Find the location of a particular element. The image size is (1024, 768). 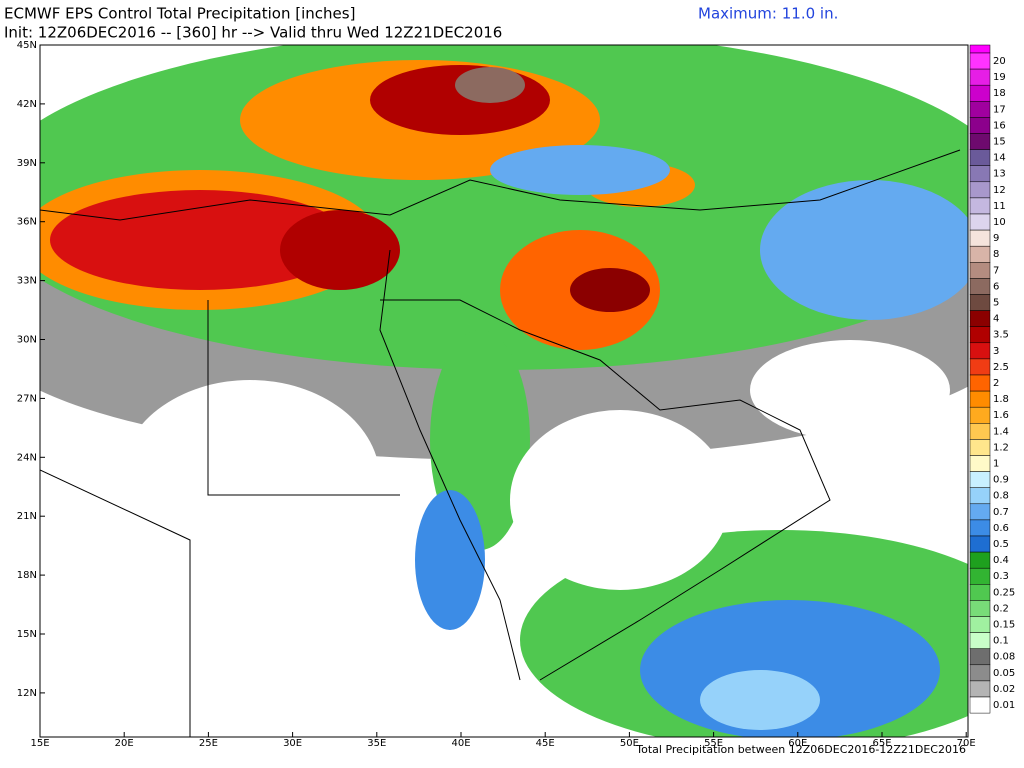

lon-label: 70E is located at coordinates (966, 743).